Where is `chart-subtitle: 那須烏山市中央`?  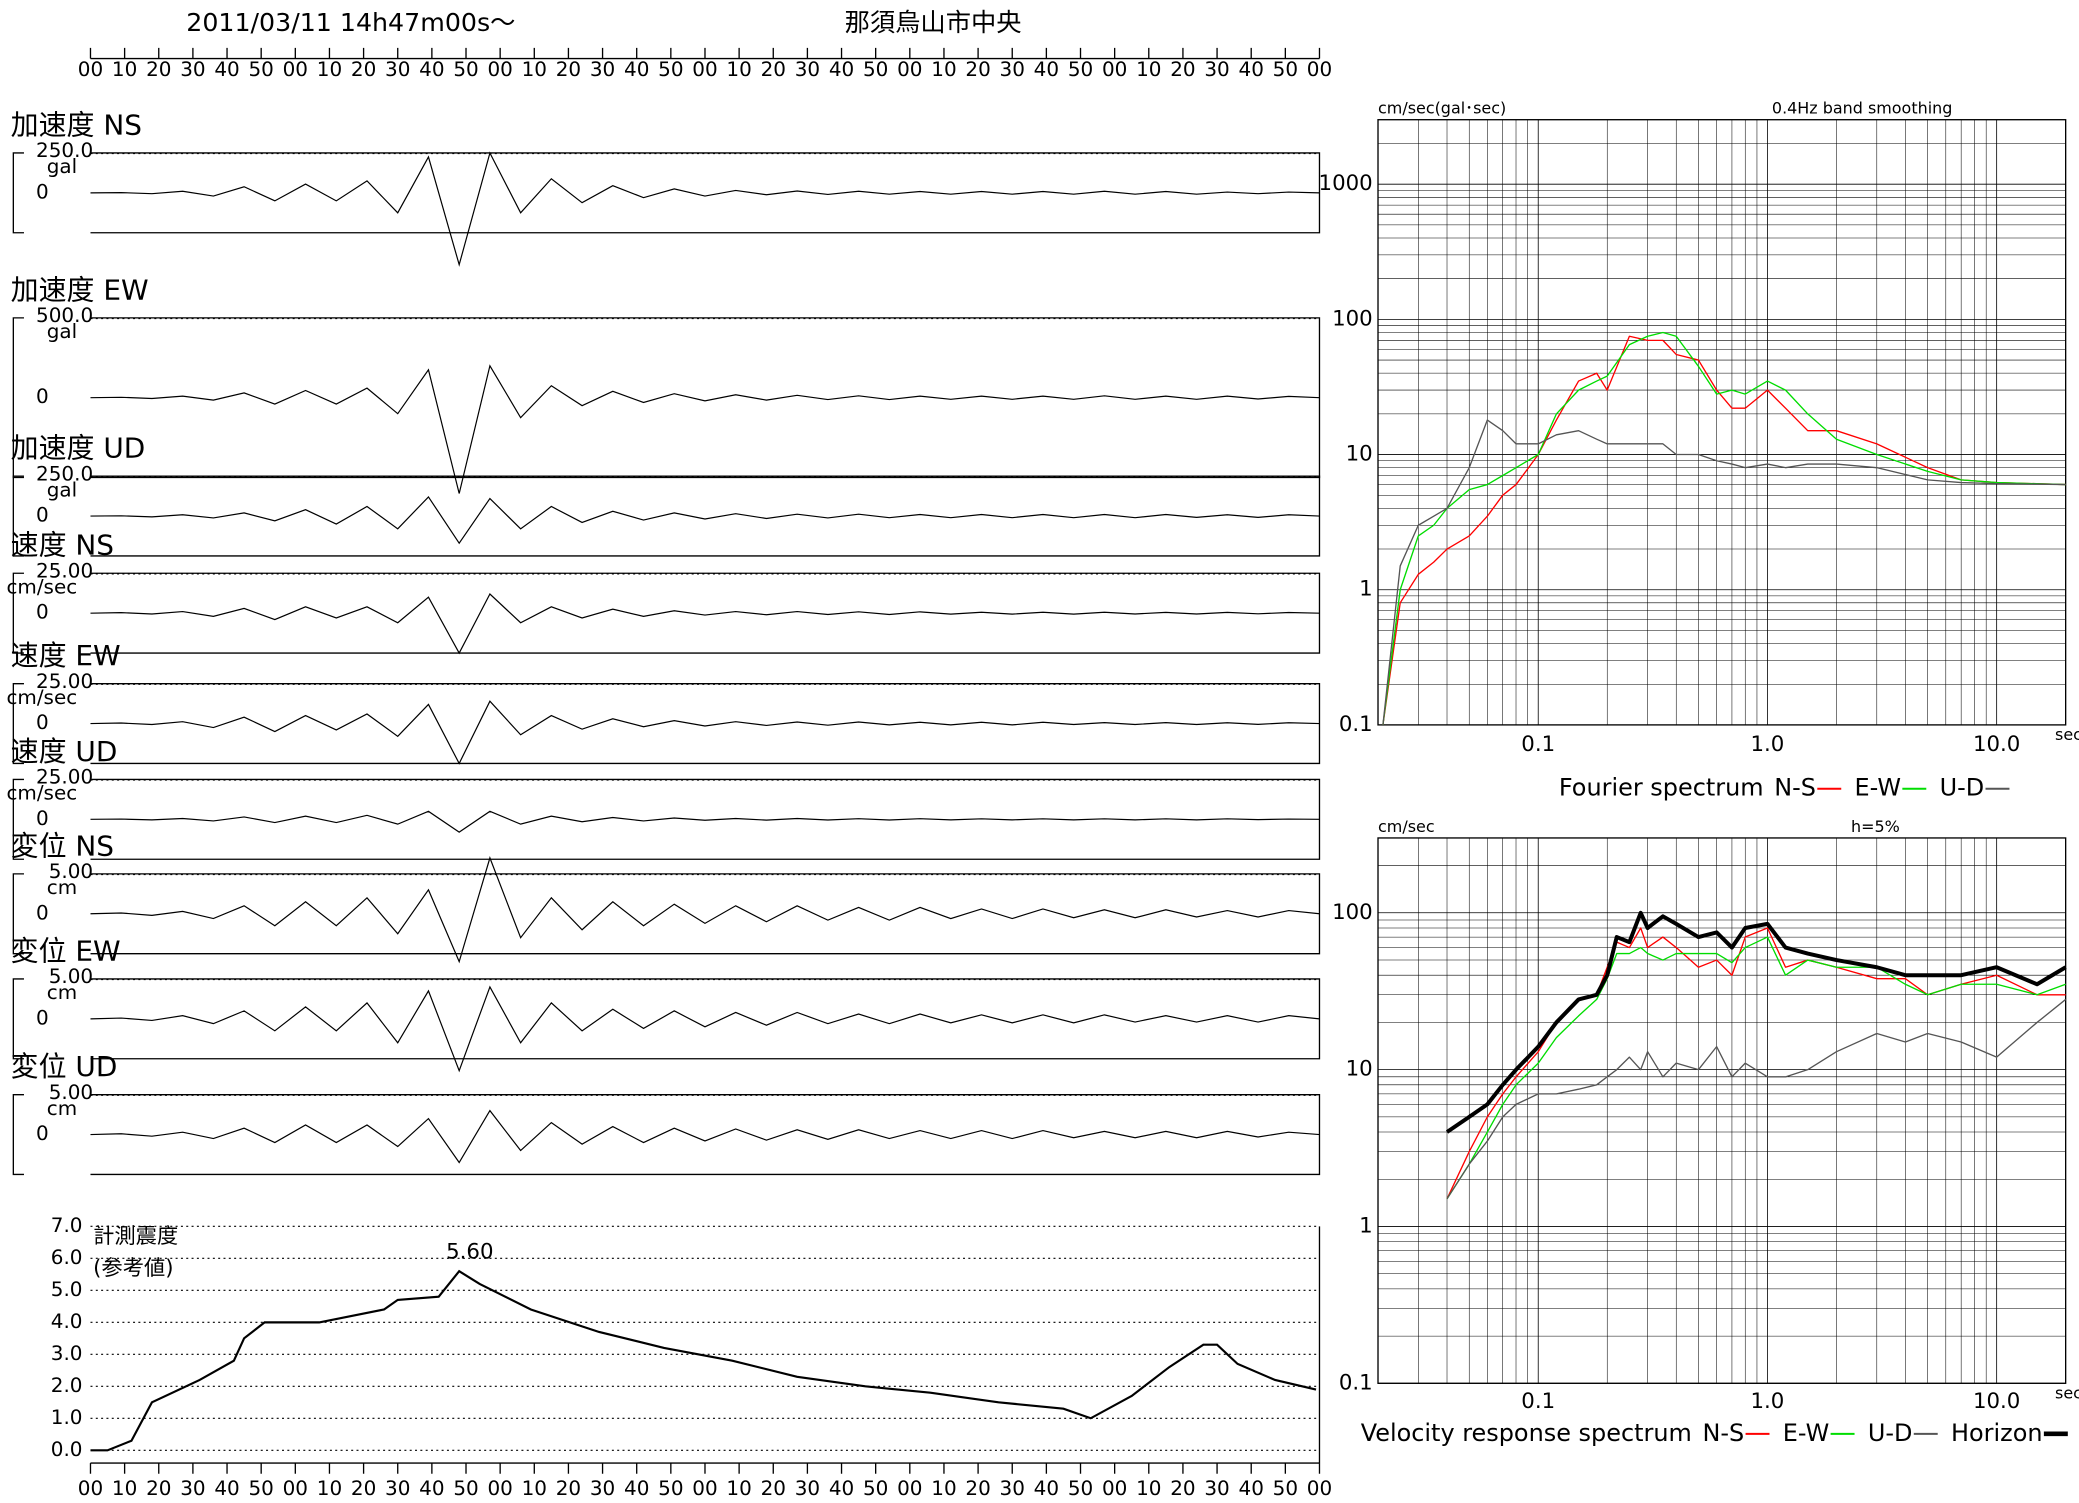 chart-subtitle: 那須烏山市中央 is located at coordinates (933, 22).